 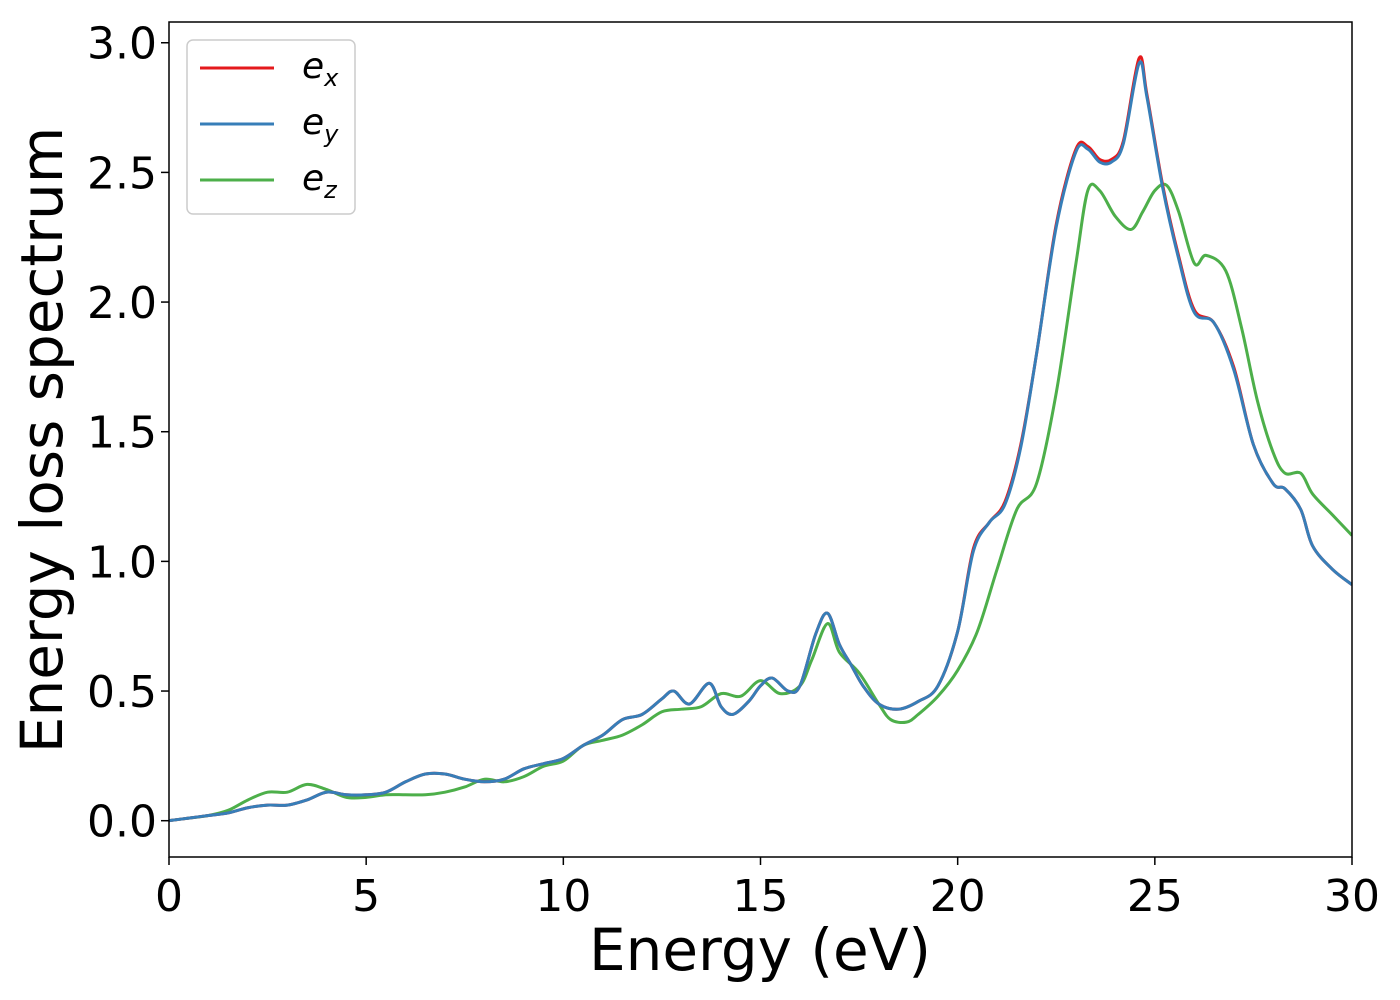 I want to click on x-tick-label: 25, so click(x=1155, y=896).